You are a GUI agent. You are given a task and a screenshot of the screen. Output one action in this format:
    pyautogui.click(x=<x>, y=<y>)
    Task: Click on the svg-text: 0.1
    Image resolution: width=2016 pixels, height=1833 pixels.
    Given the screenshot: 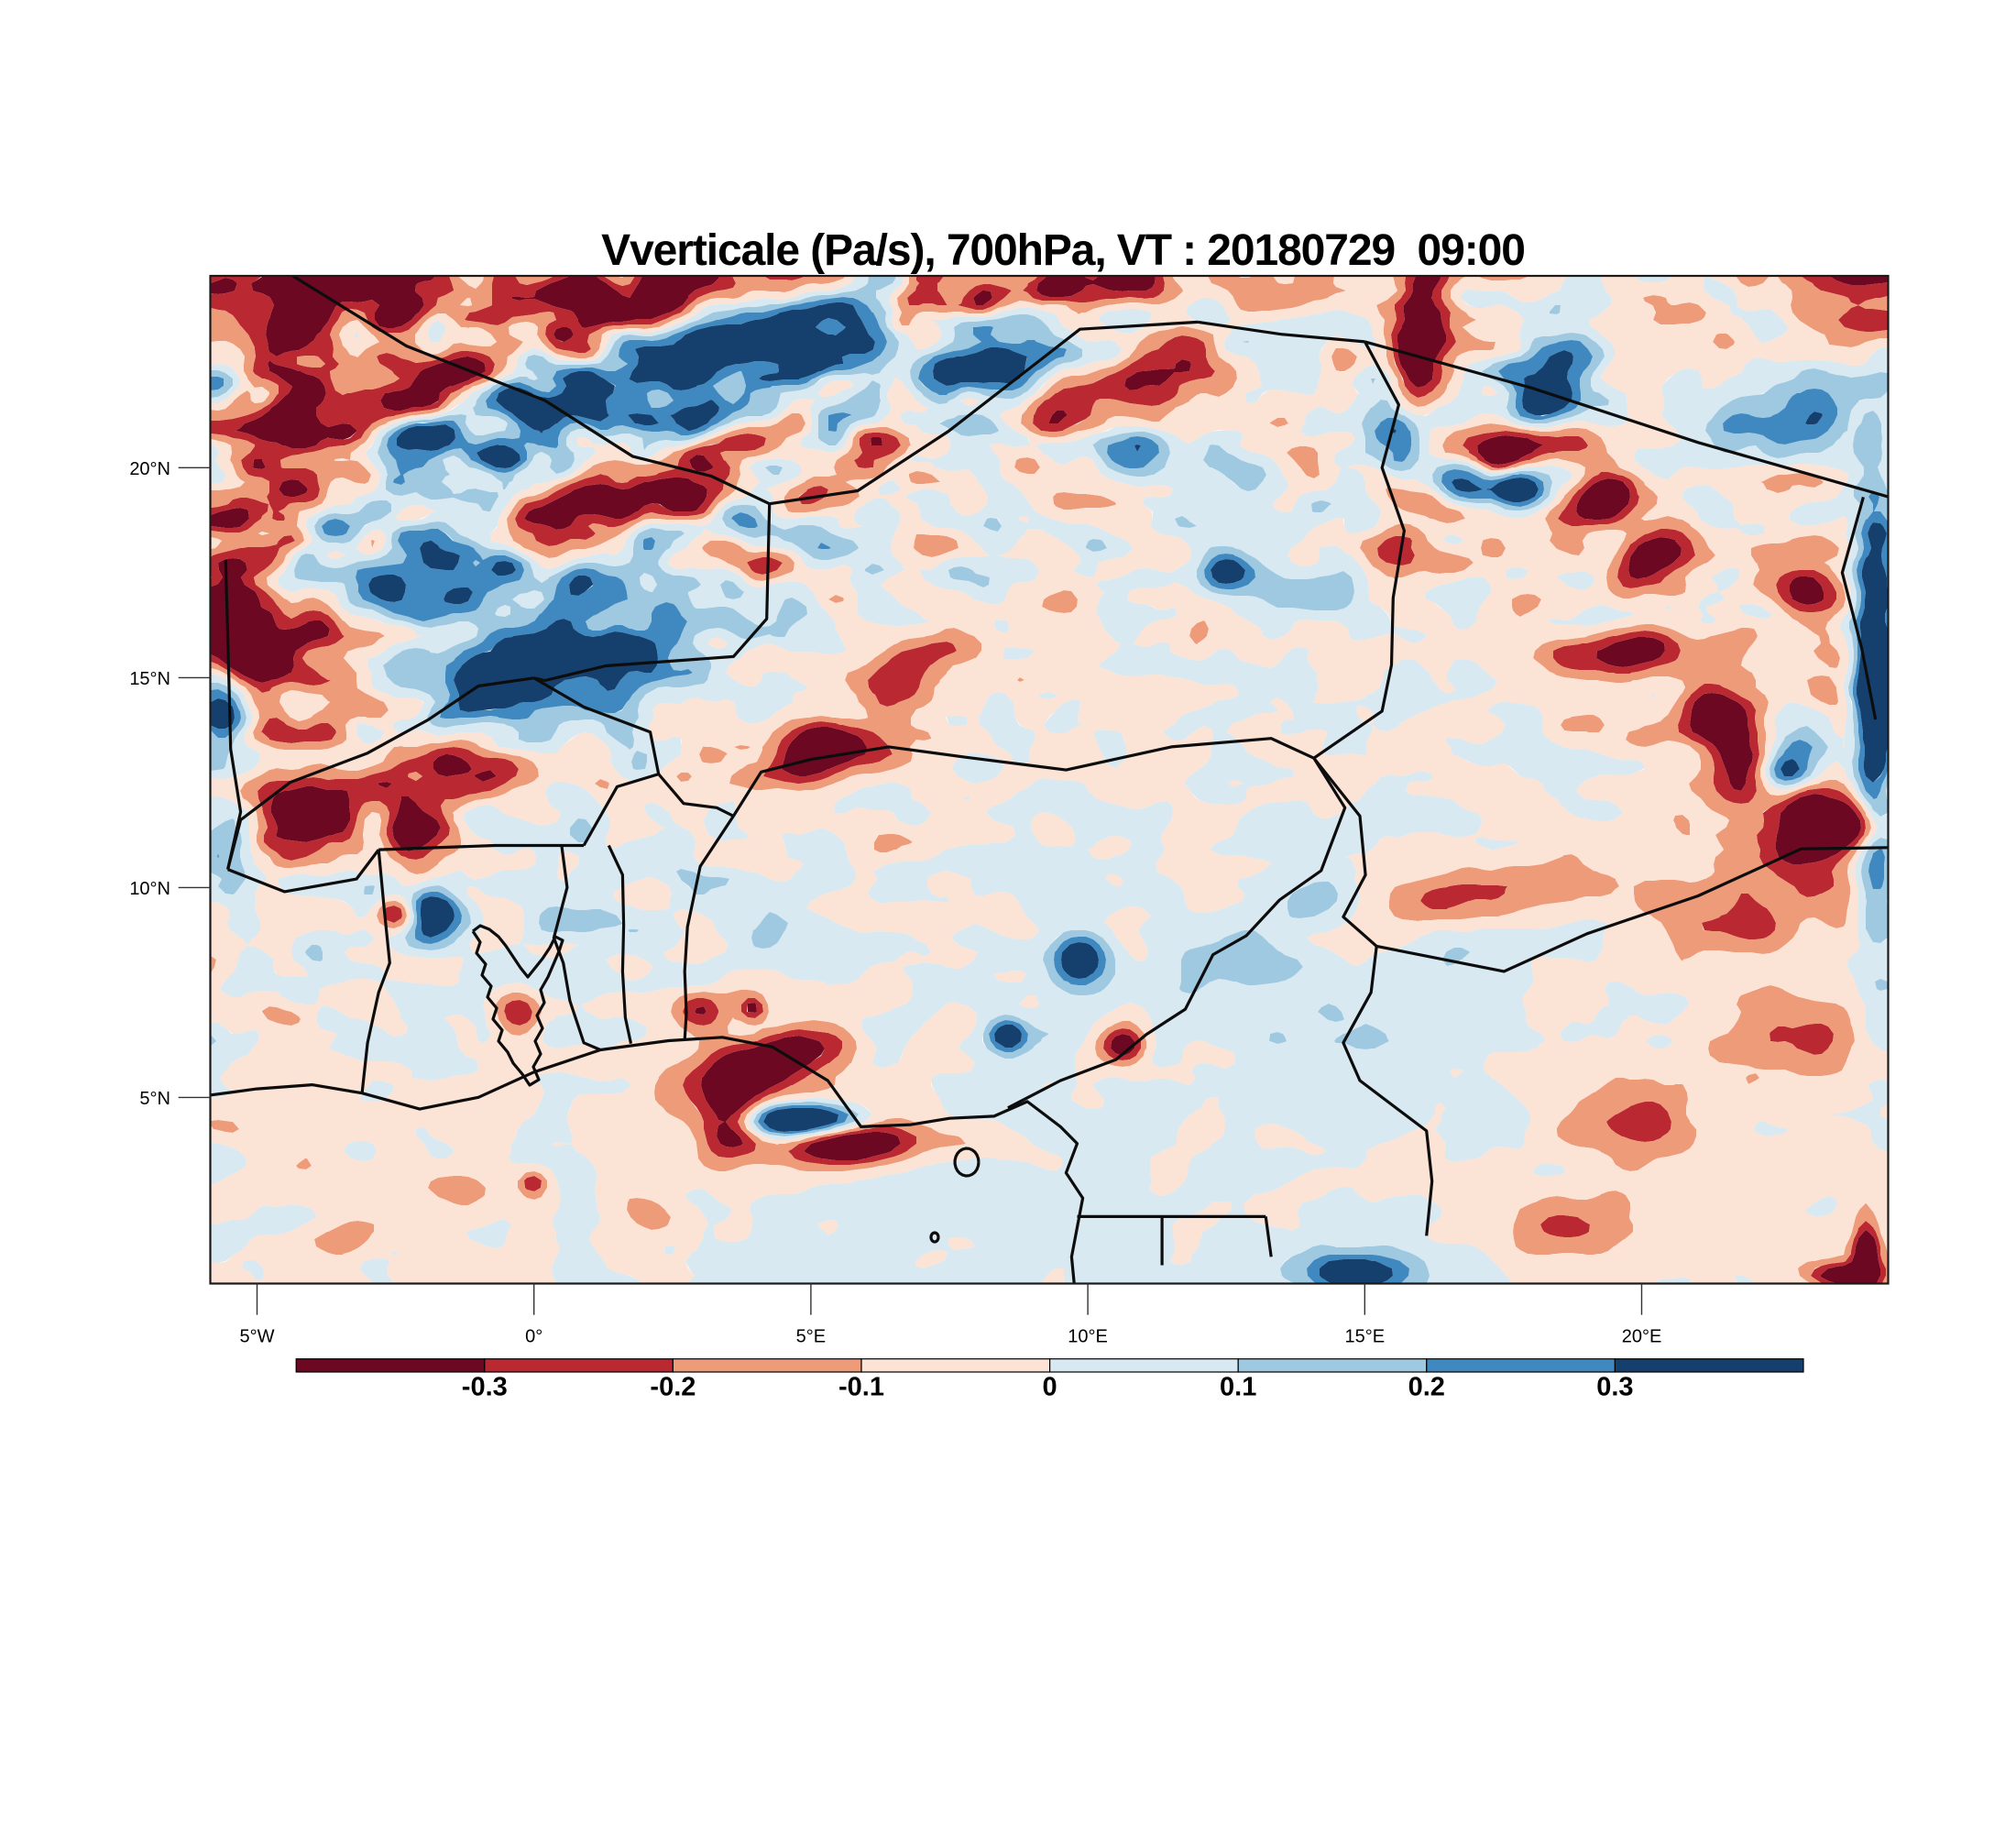 What is the action you would take?
    pyautogui.click(x=1238, y=1387)
    